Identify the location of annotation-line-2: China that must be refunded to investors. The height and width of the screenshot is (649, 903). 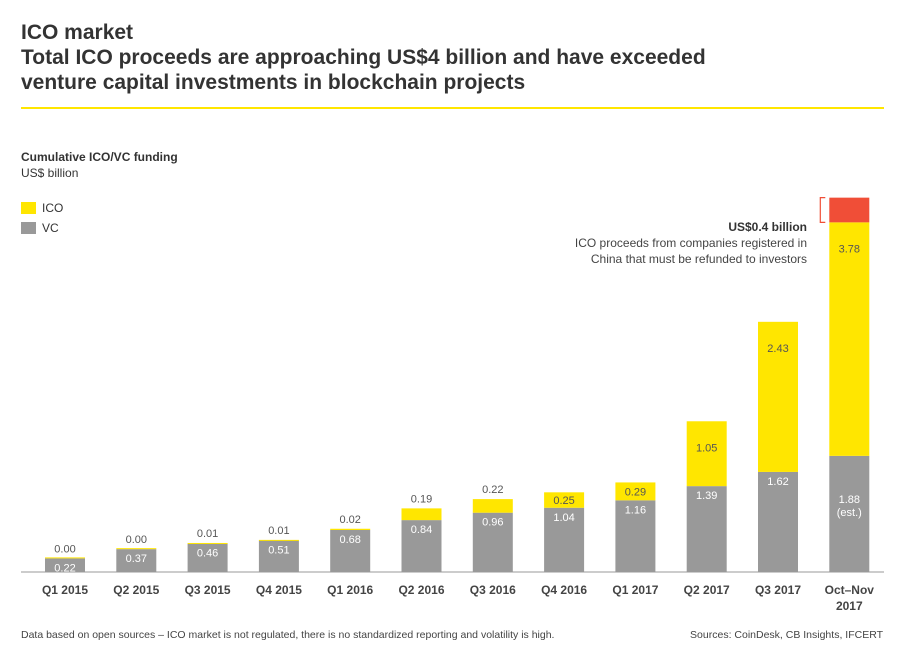
(698, 259).